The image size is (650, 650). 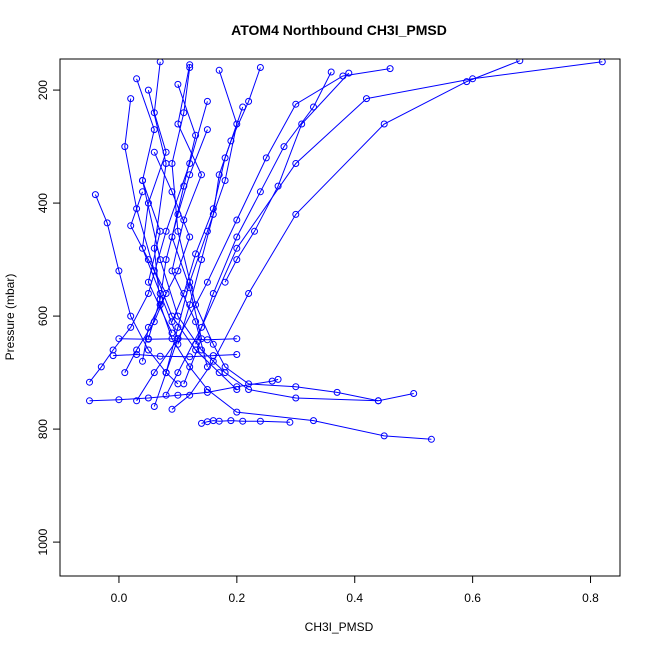 What do you see at coordinates (590, 598) in the screenshot?
I see `x-tick-label: 0.8` at bounding box center [590, 598].